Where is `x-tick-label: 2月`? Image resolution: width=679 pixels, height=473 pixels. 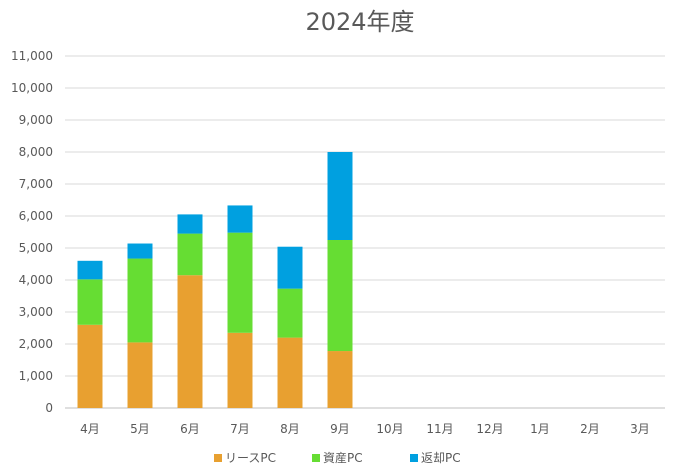 x-tick-label: 2月 is located at coordinates (590, 429).